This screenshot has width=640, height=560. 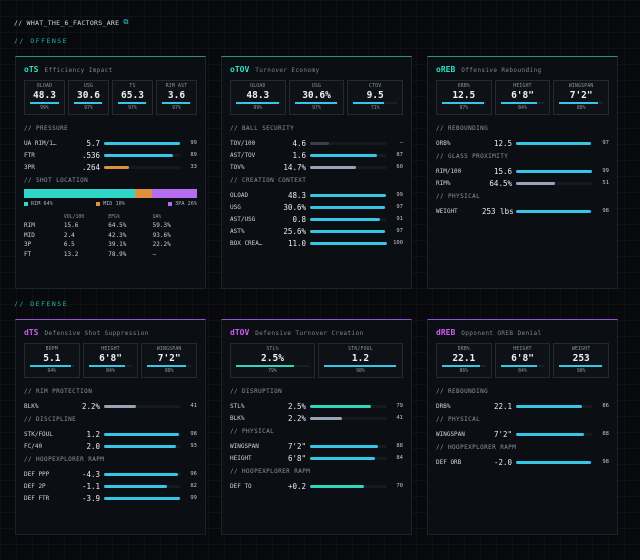 I want to click on table-row: FT 13.2 78.9% —, so click(x=110, y=255).